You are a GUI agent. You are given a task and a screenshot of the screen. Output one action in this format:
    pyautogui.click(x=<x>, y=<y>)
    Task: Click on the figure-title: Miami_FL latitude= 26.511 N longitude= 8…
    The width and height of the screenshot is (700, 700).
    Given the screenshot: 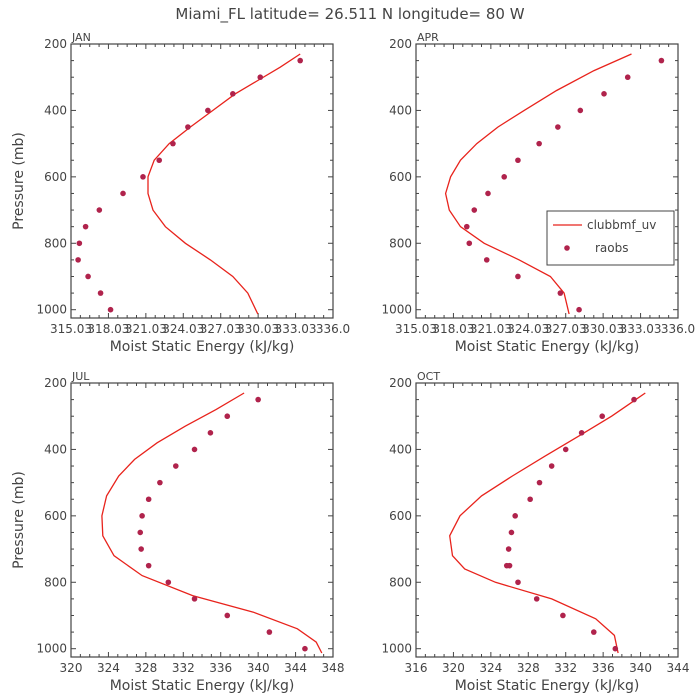 What is the action you would take?
    pyautogui.click(x=349, y=14)
    